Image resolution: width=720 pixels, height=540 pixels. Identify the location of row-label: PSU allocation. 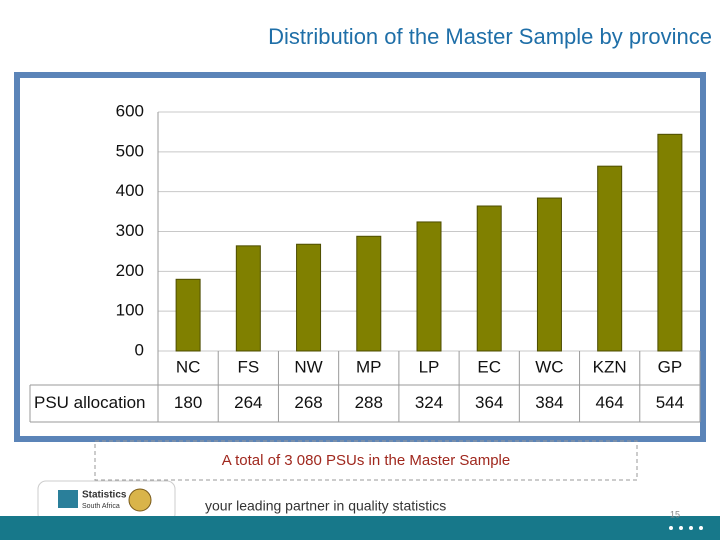
(90, 402).